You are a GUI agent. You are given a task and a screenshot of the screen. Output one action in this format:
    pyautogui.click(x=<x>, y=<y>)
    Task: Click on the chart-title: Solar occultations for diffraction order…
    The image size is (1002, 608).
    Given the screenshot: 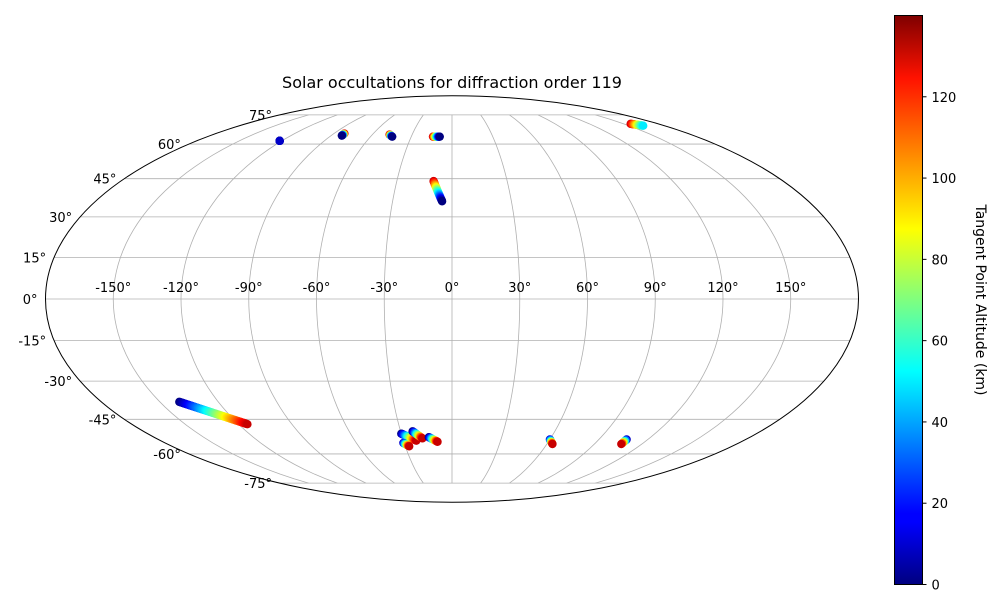 What is the action you would take?
    pyautogui.click(x=452, y=82)
    